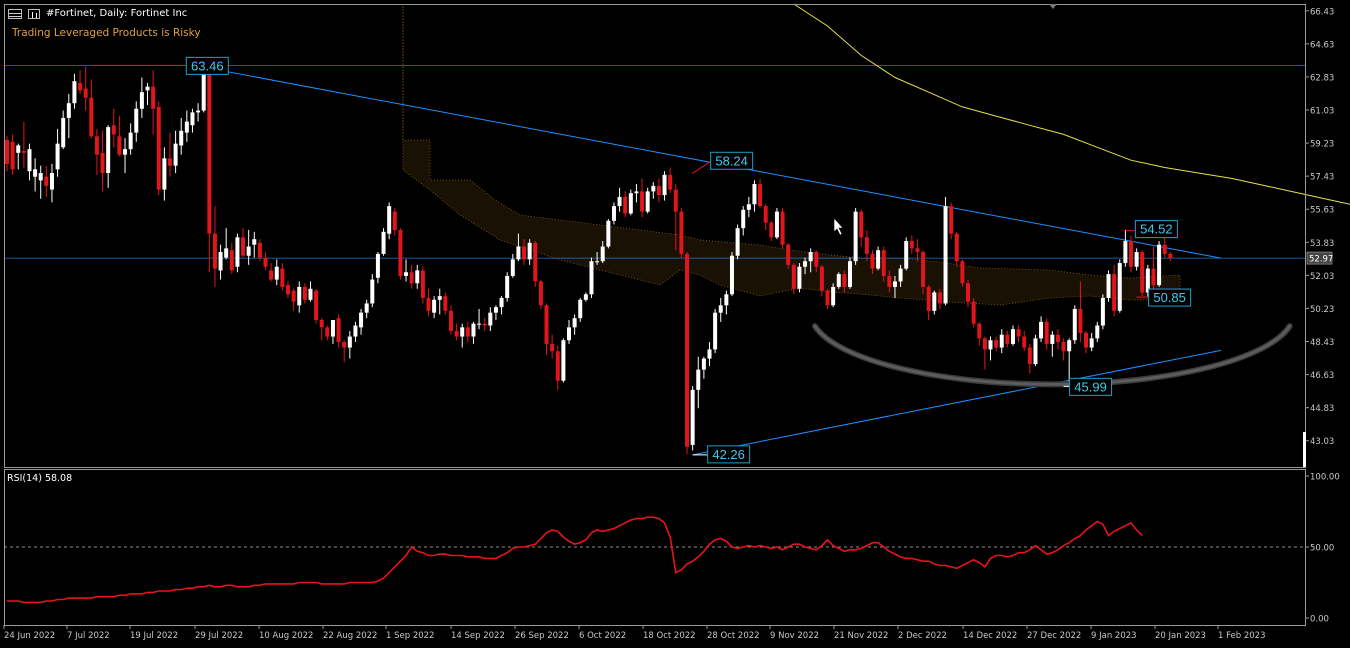 The width and height of the screenshot is (1350, 648). What do you see at coordinates (15, 13) in the screenshot?
I see `chart-type-icon` at bounding box center [15, 13].